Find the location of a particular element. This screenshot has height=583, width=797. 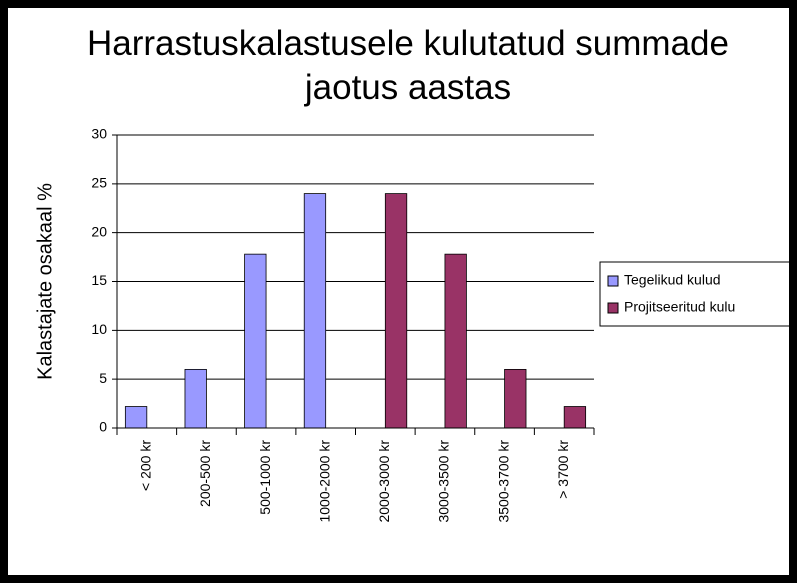

x-tick-label: > 3700 kr is located at coordinates (563, 469).